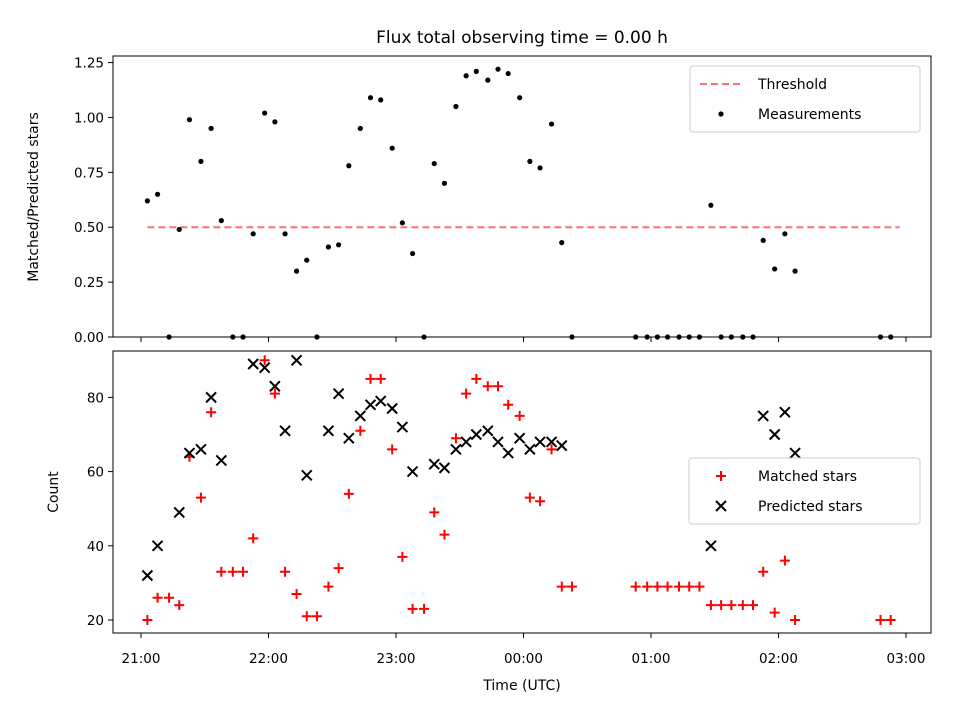 The height and width of the screenshot is (724, 960). I want to click on top-y-tick-label: 0.50, so click(89, 228).